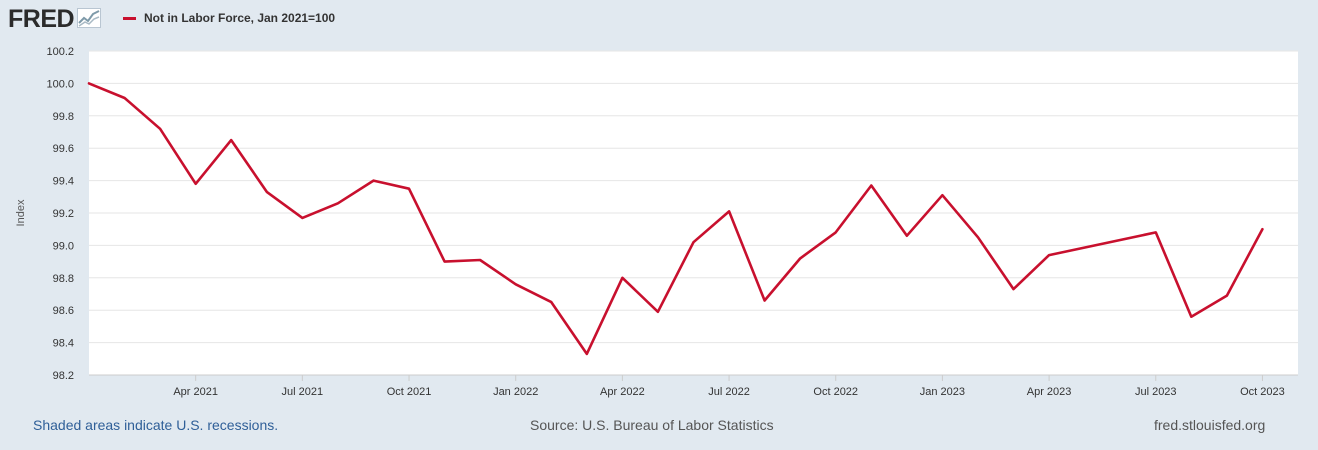 Image resolution: width=1318 pixels, height=450 pixels. What do you see at coordinates (729, 392) in the screenshot?
I see `x-tick-label: Jul 2022` at bounding box center [729, 392].